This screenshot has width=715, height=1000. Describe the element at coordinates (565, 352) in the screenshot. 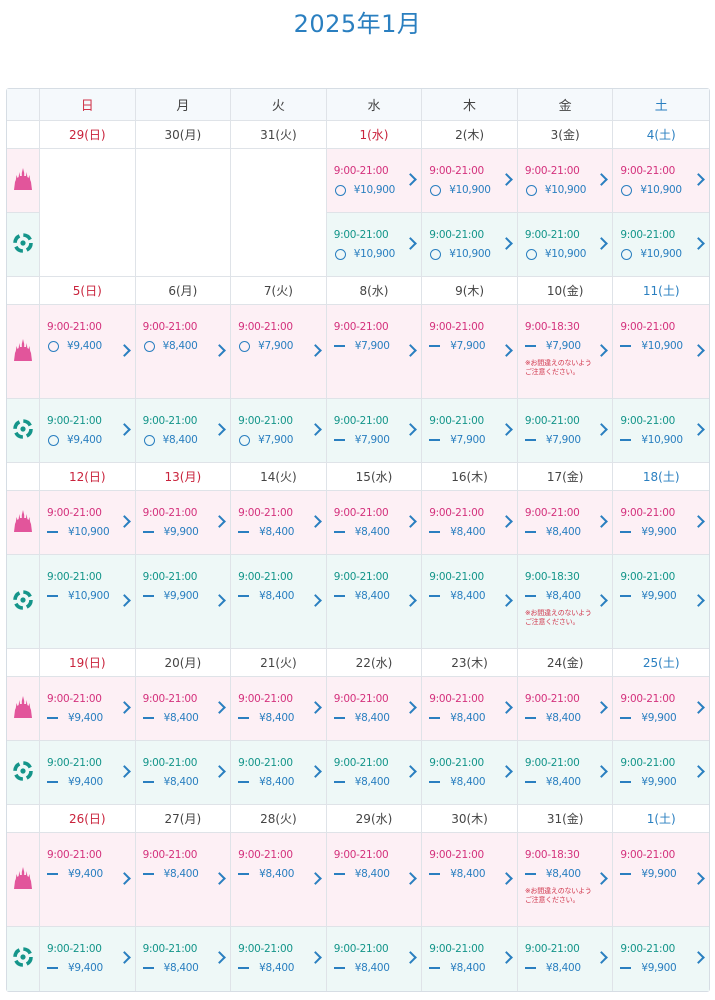

I see `land-ticket-cell: 9:00-18:30 ¥7,900 ※お間違えのないよう ご注意ください。` at that location.